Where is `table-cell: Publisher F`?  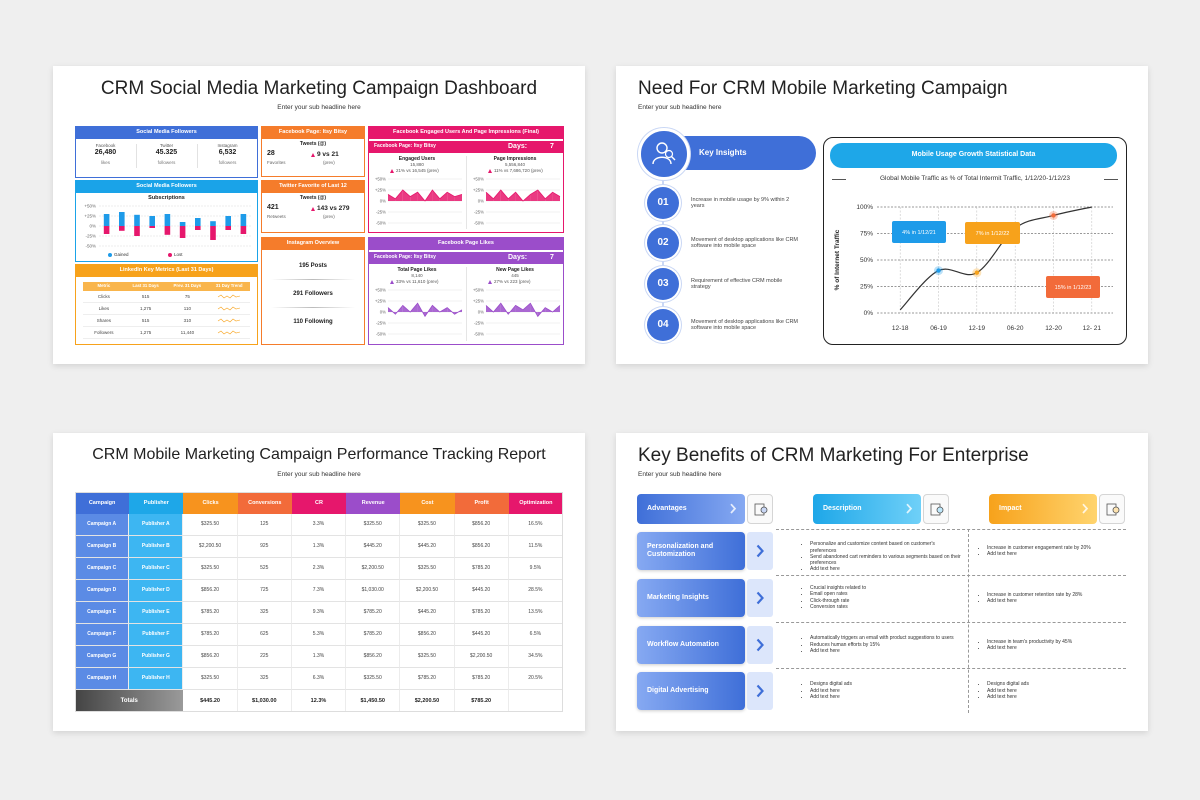
table-cell: Publisher F is located at coordinates (156, 635).